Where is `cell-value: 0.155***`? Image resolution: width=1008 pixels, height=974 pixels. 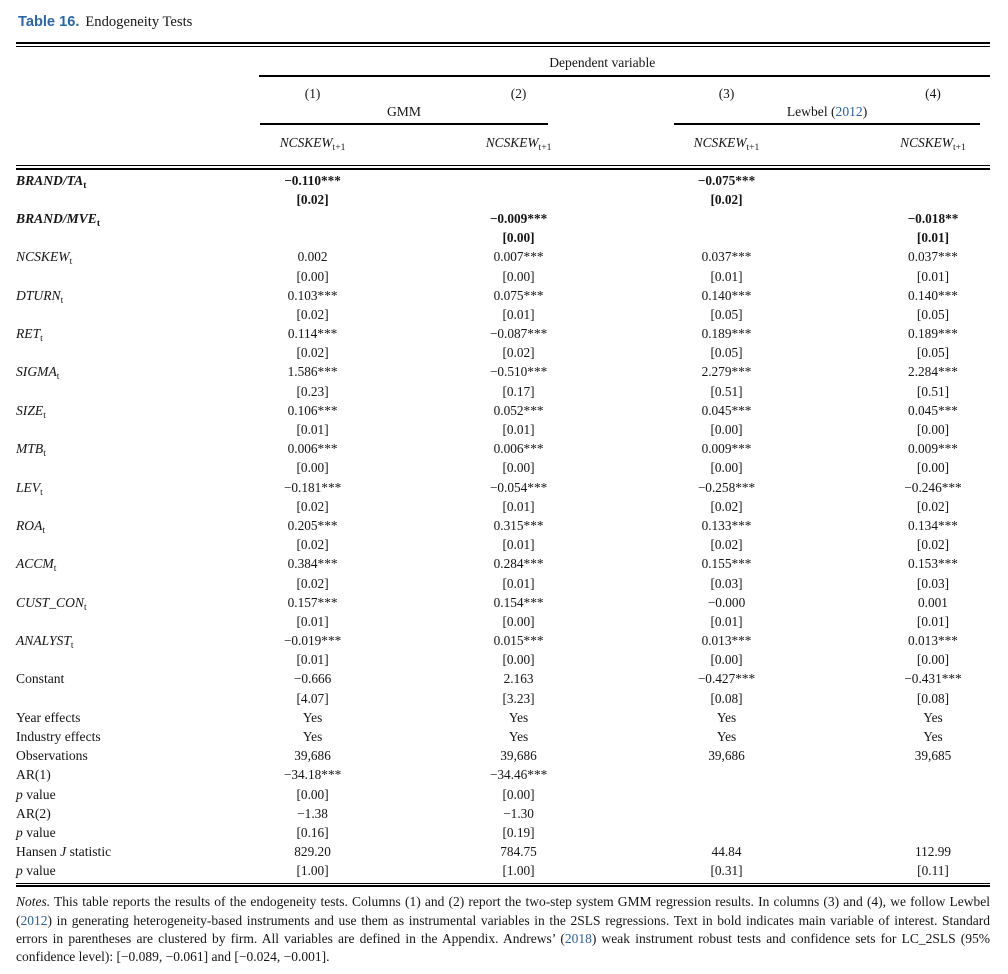
cell-value: 0.155*** is located at coordinates (726, 564).